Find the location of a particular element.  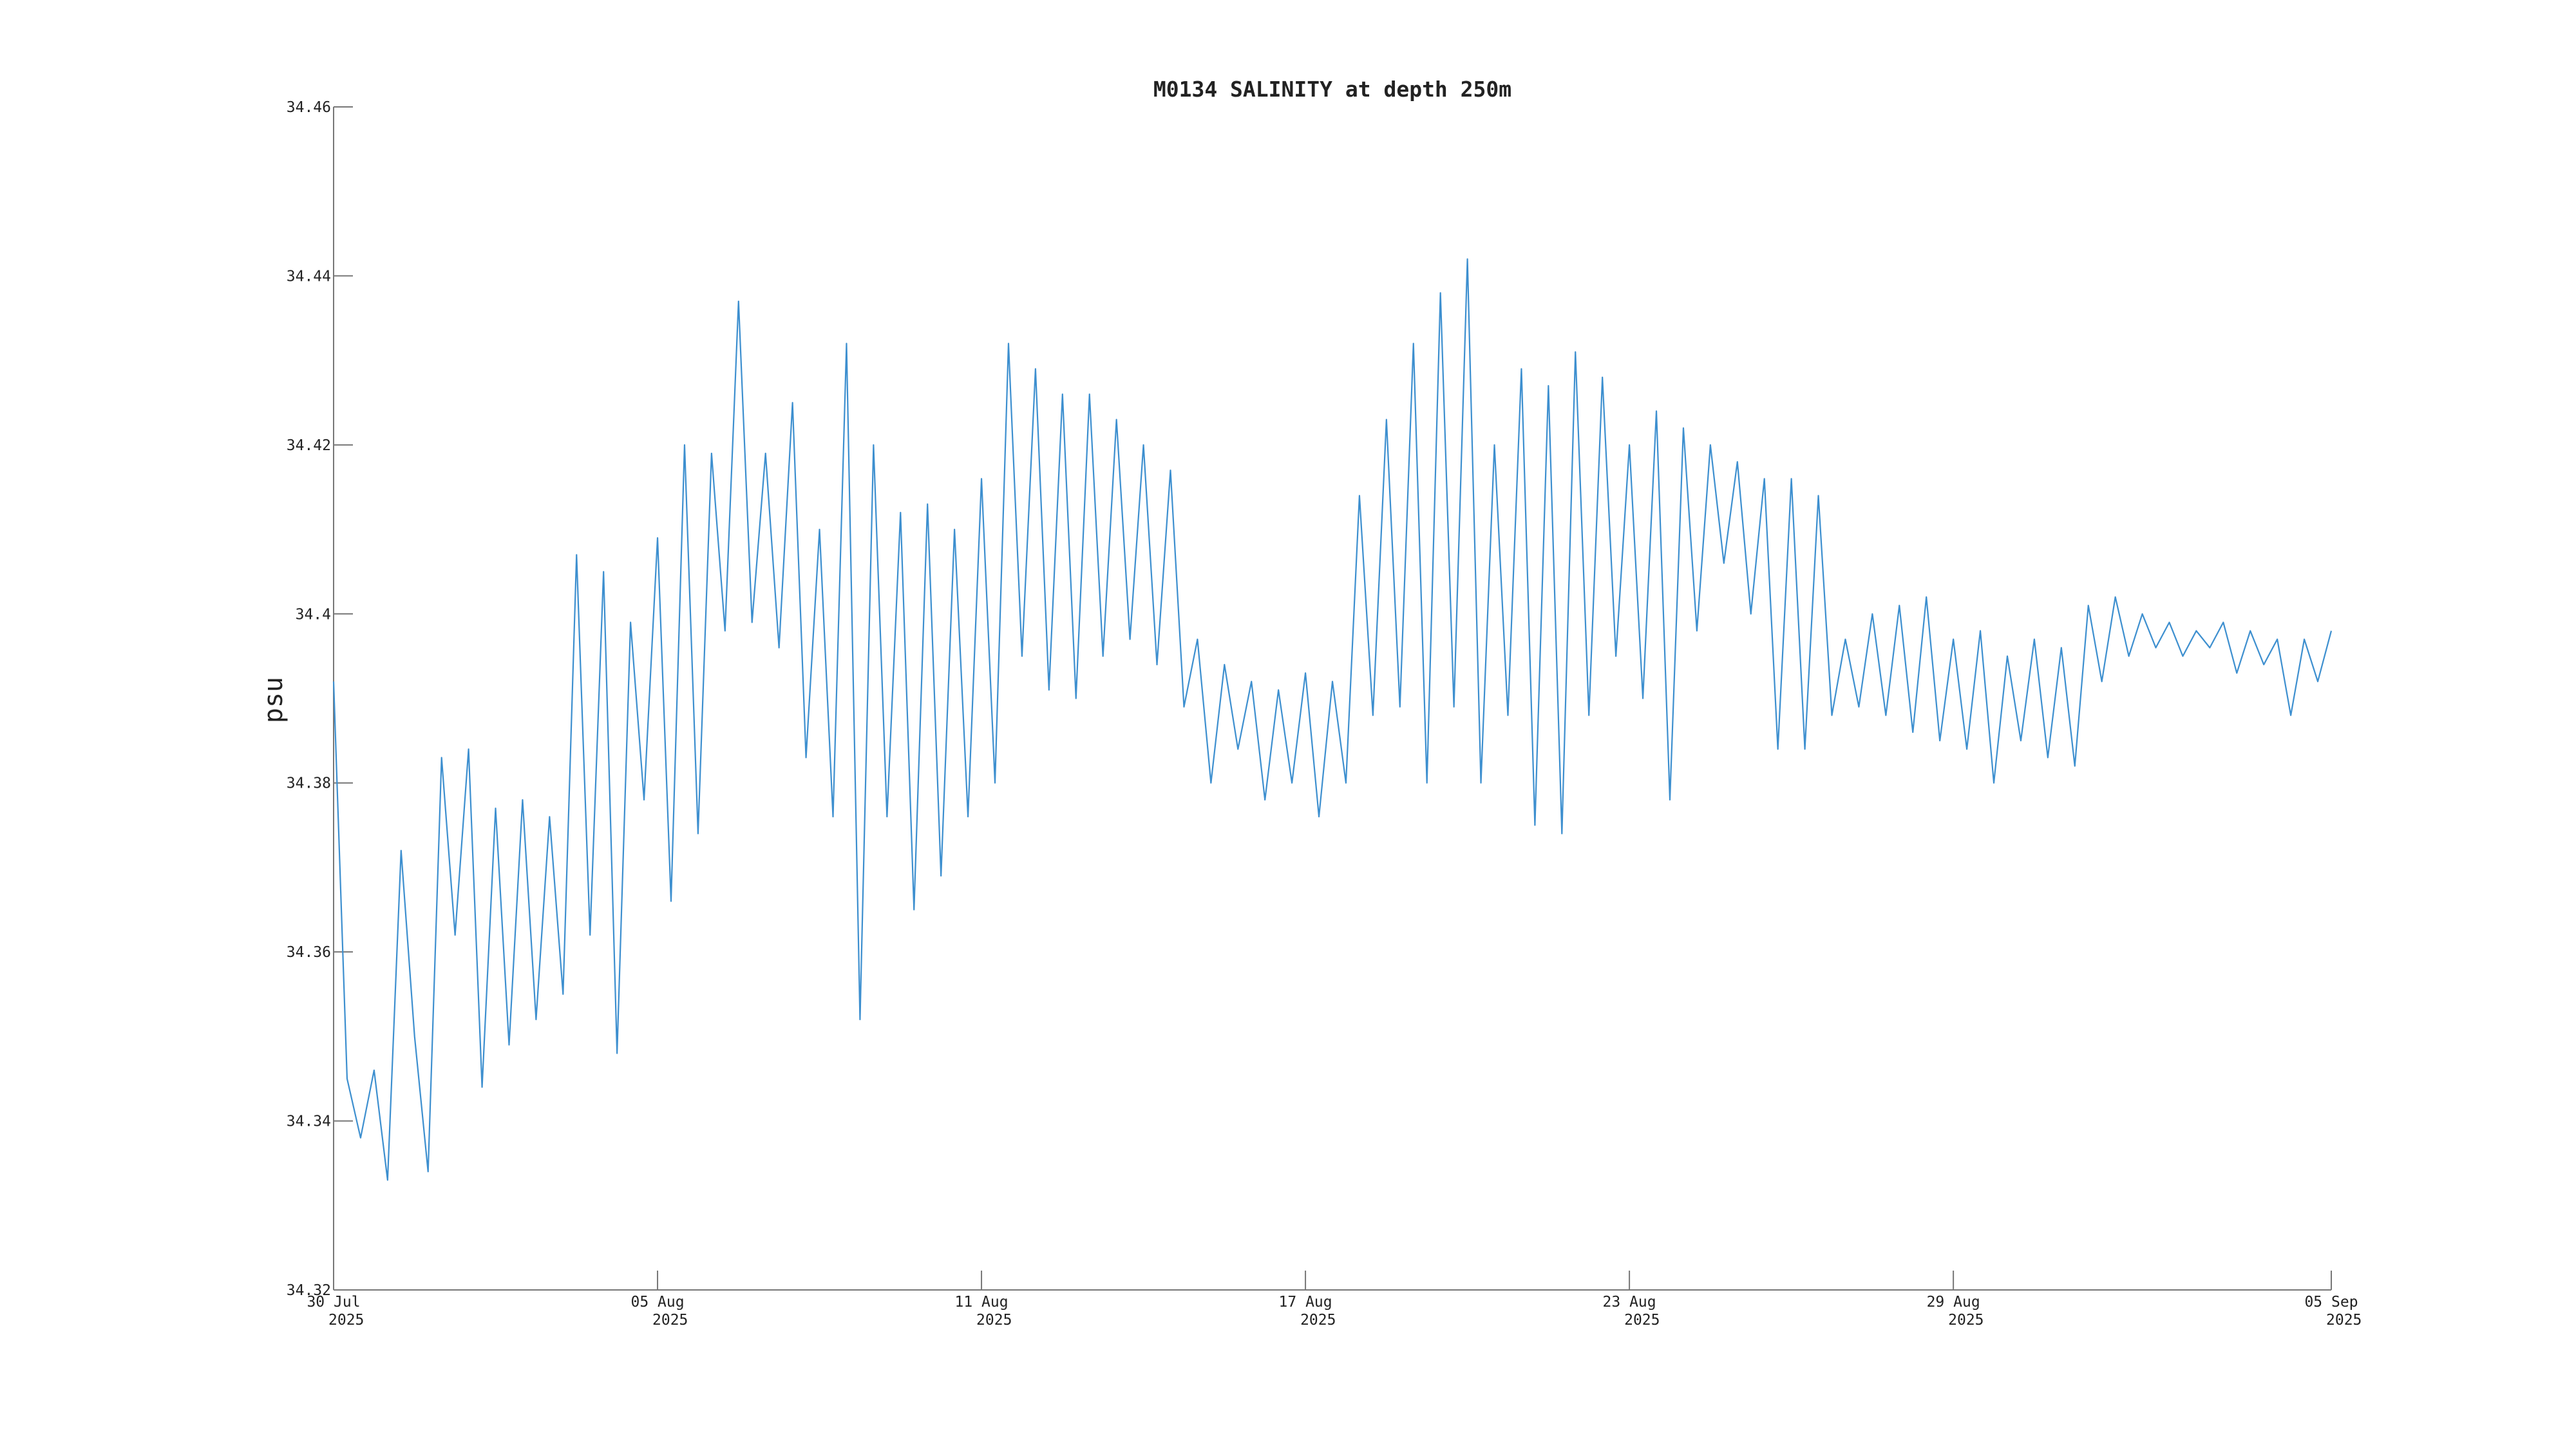

x-tick-label: 11 Aug is located at coordinates (982, 1302).